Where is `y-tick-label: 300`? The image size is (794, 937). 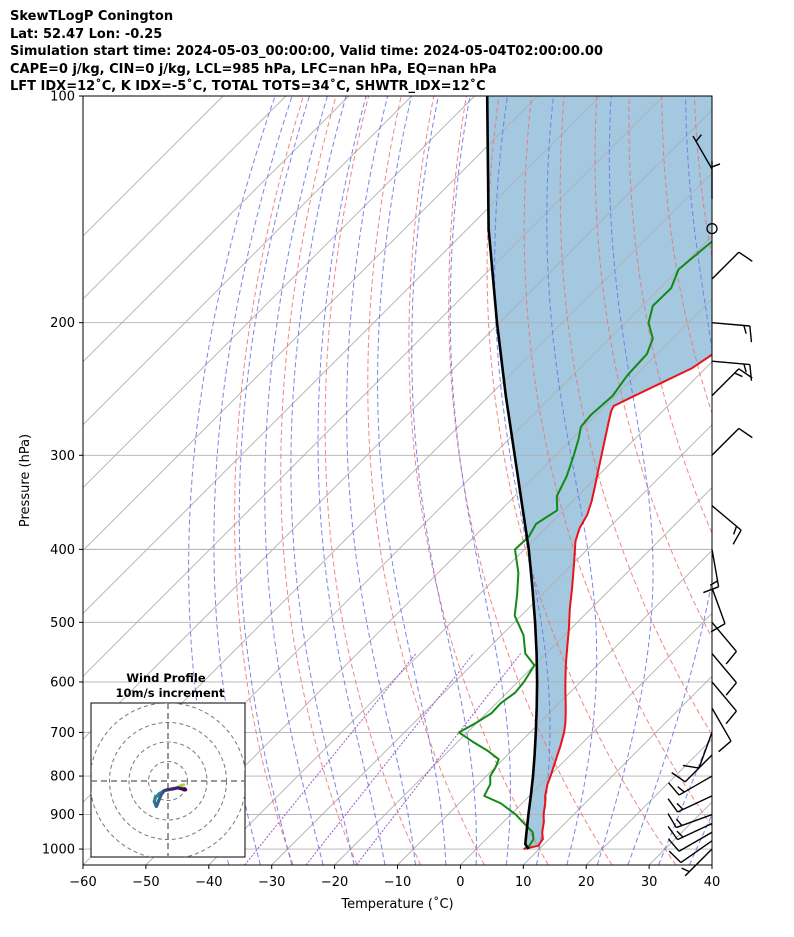
y-tick-label: 300 is located at coordinates (62, 456).